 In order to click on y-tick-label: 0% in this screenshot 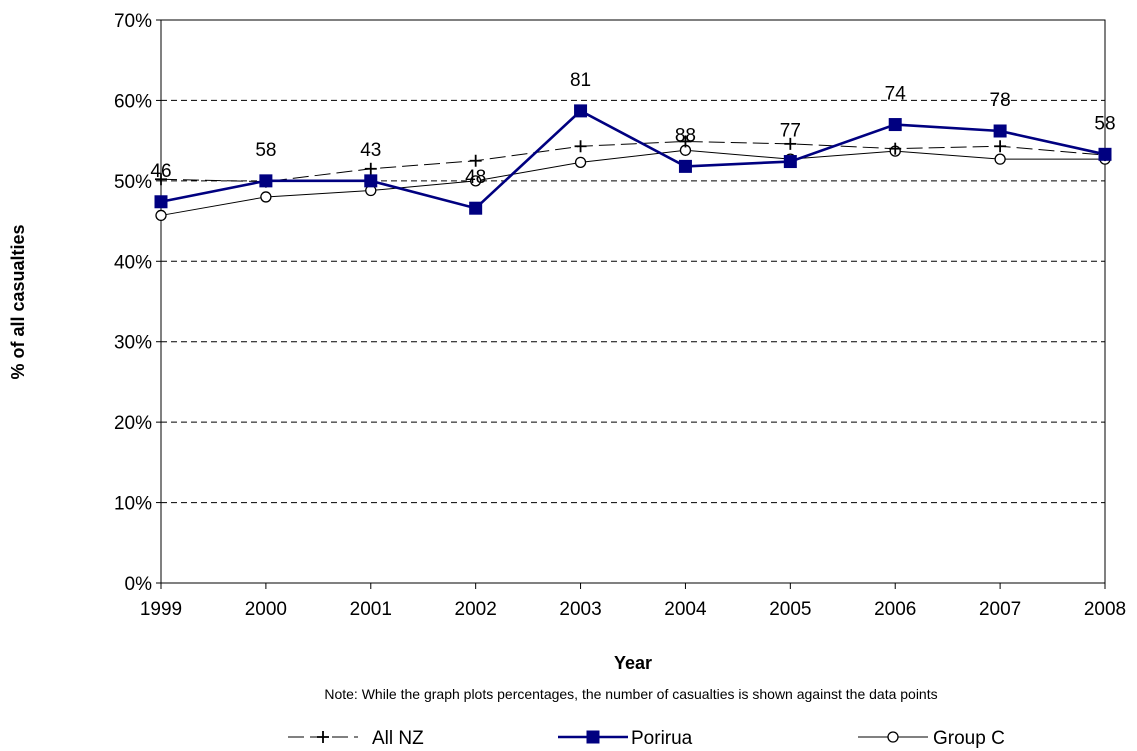, I will do `click(139, 584)`.